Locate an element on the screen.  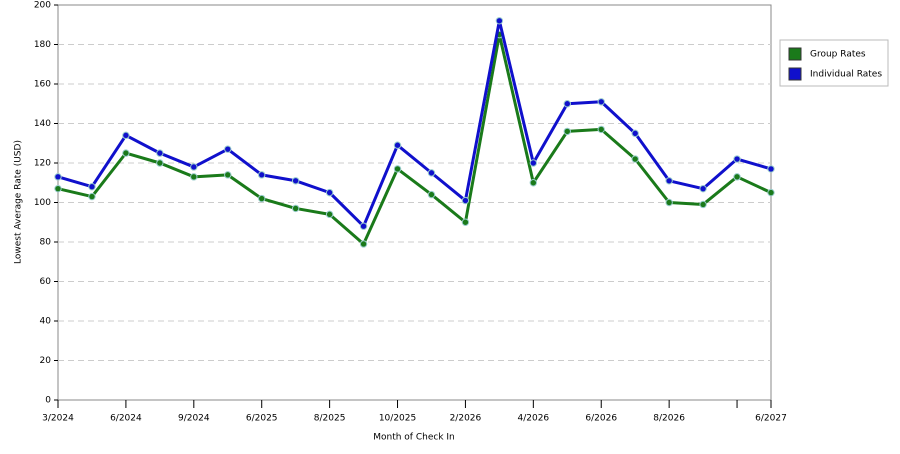
y-tick-label: 200 is located at coordinates (42, 6).